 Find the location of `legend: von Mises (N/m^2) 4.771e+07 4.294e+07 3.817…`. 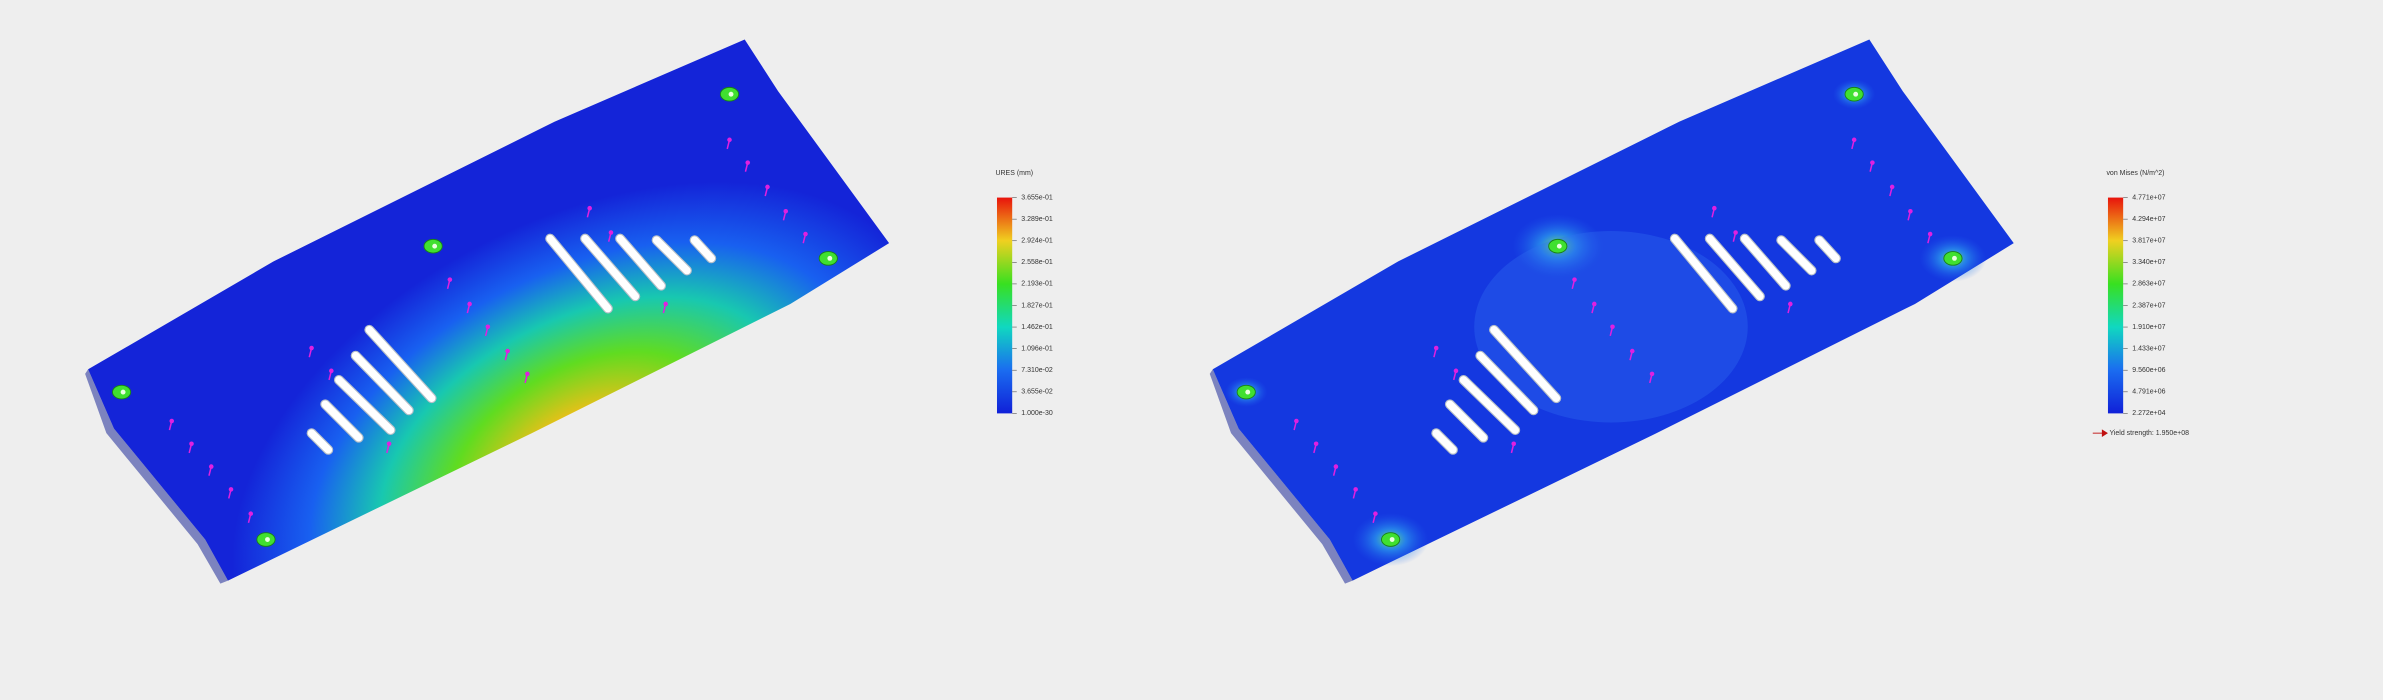

legend: von Mises (N/m^2) 4.771e+07 4.294e+07 3.817… is located at coordinates (2140, 303).